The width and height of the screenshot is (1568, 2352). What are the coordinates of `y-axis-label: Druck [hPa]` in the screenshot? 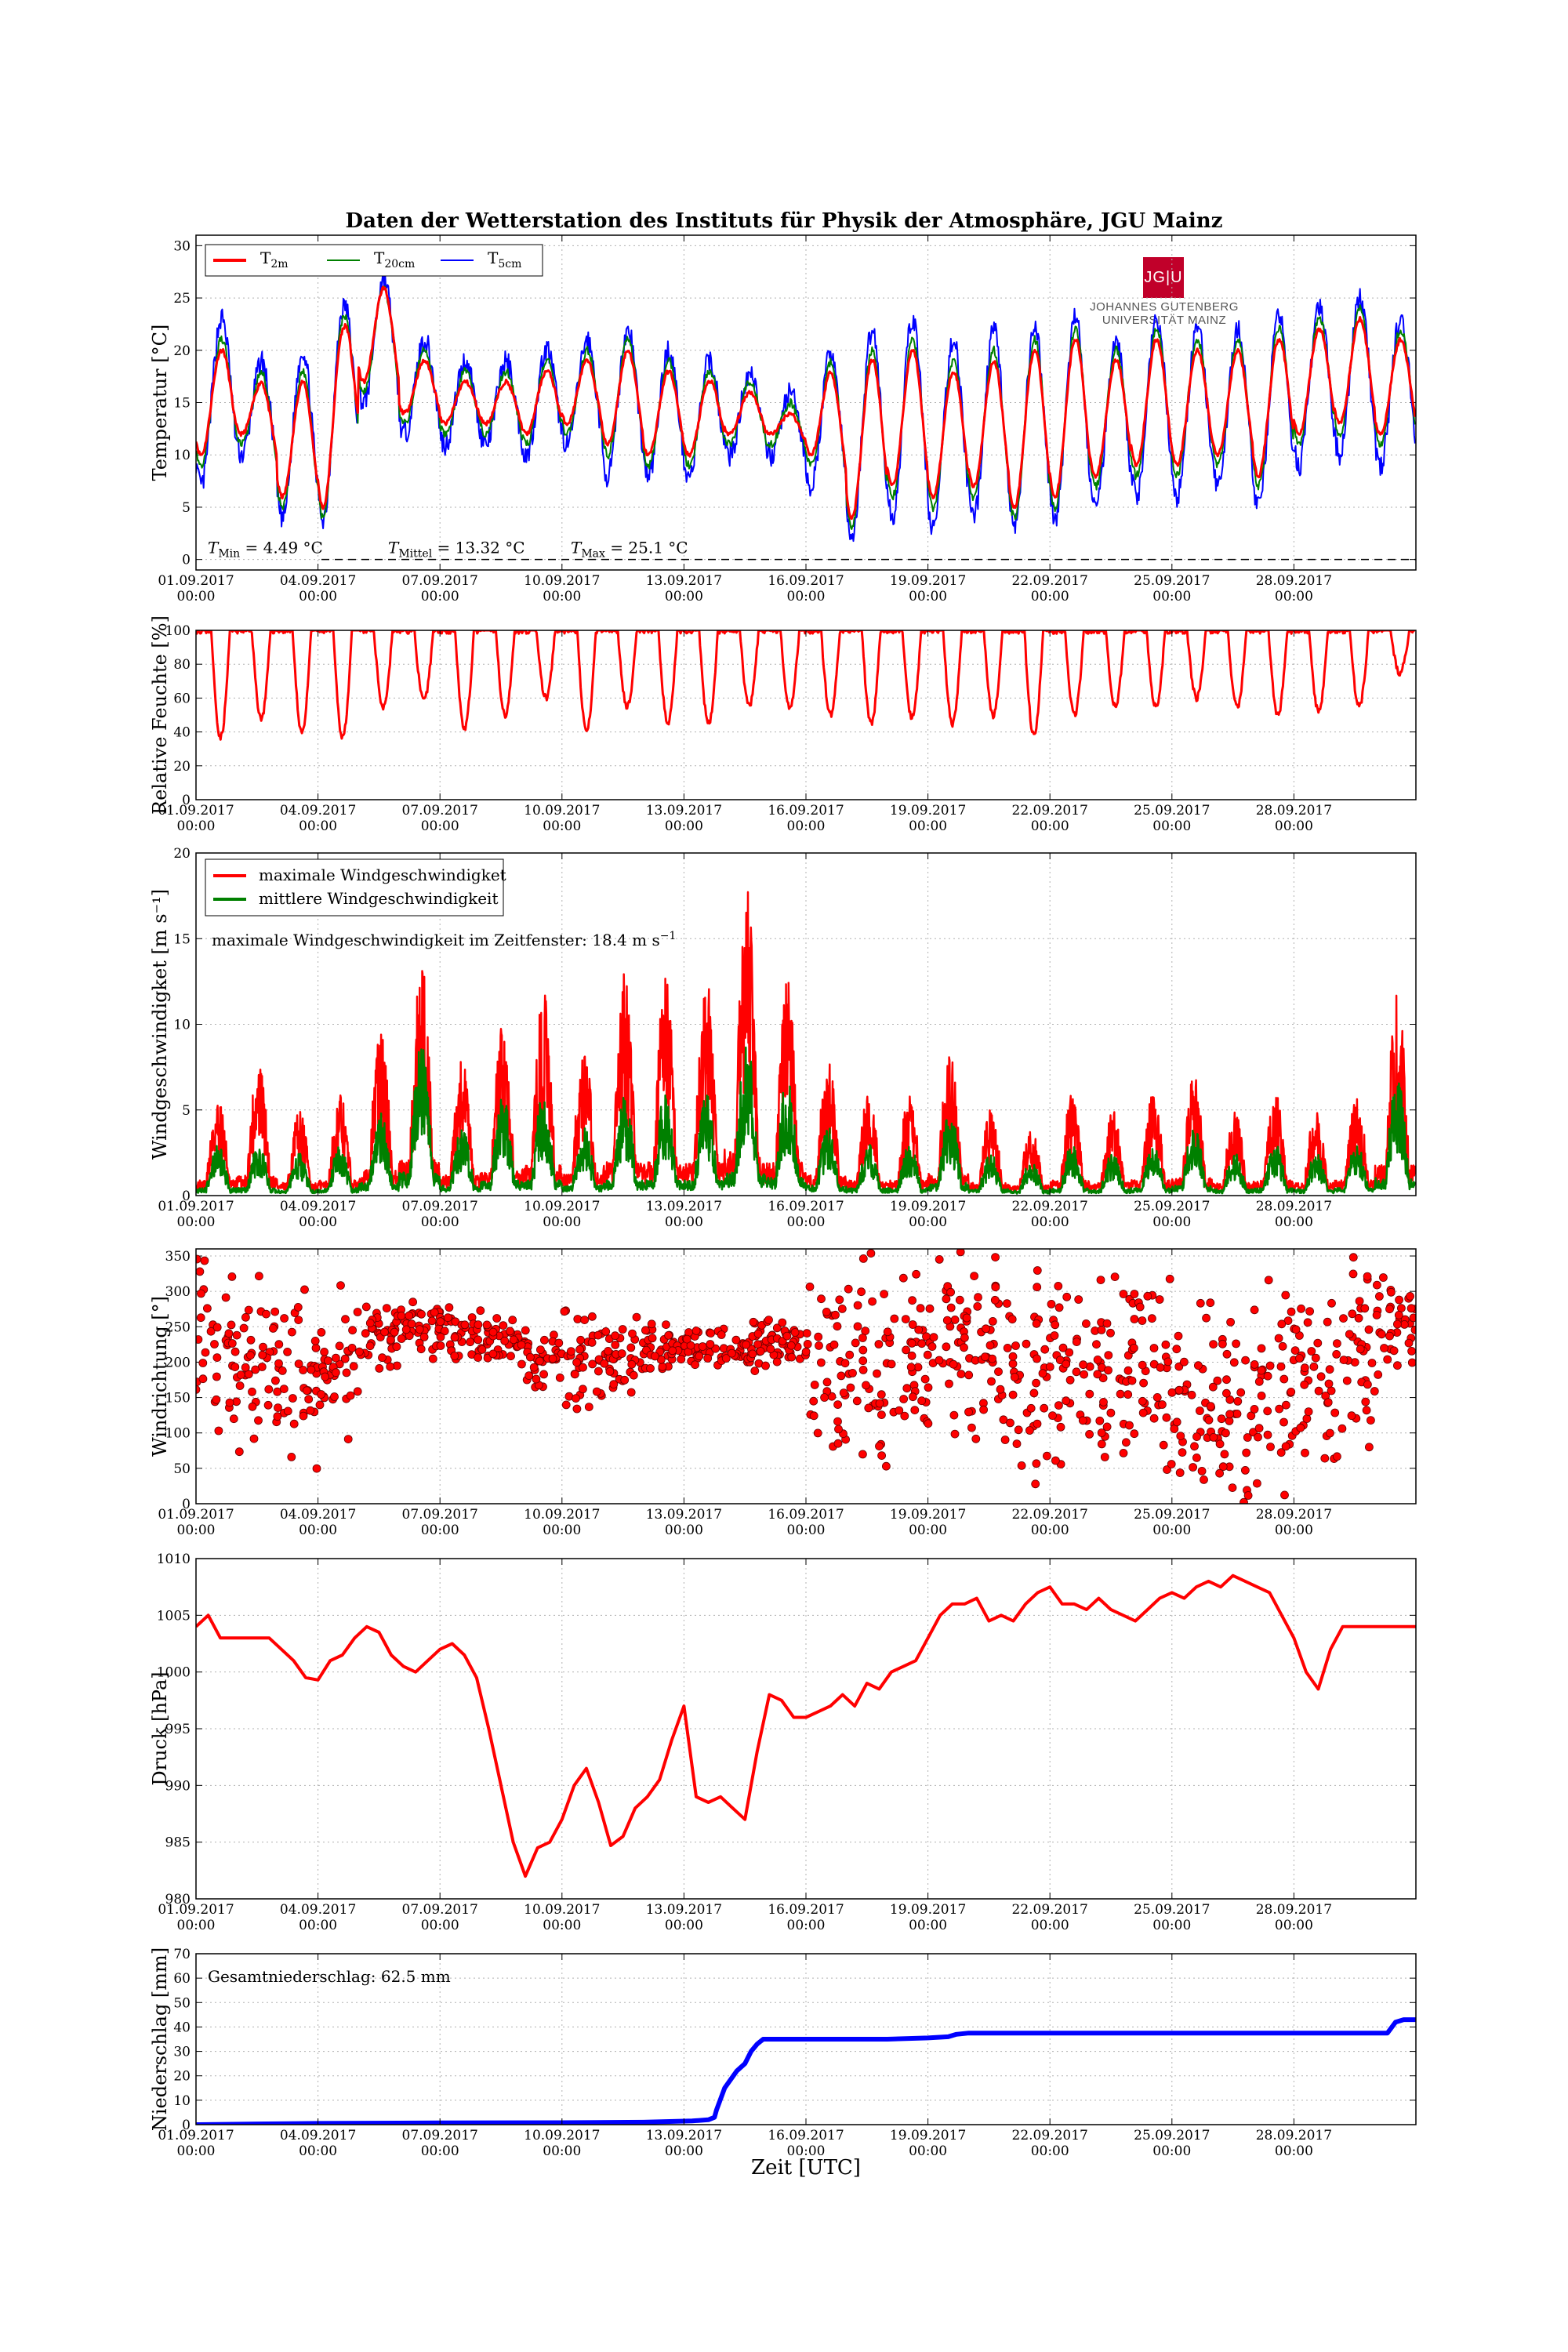 It's located at (160, 1728).